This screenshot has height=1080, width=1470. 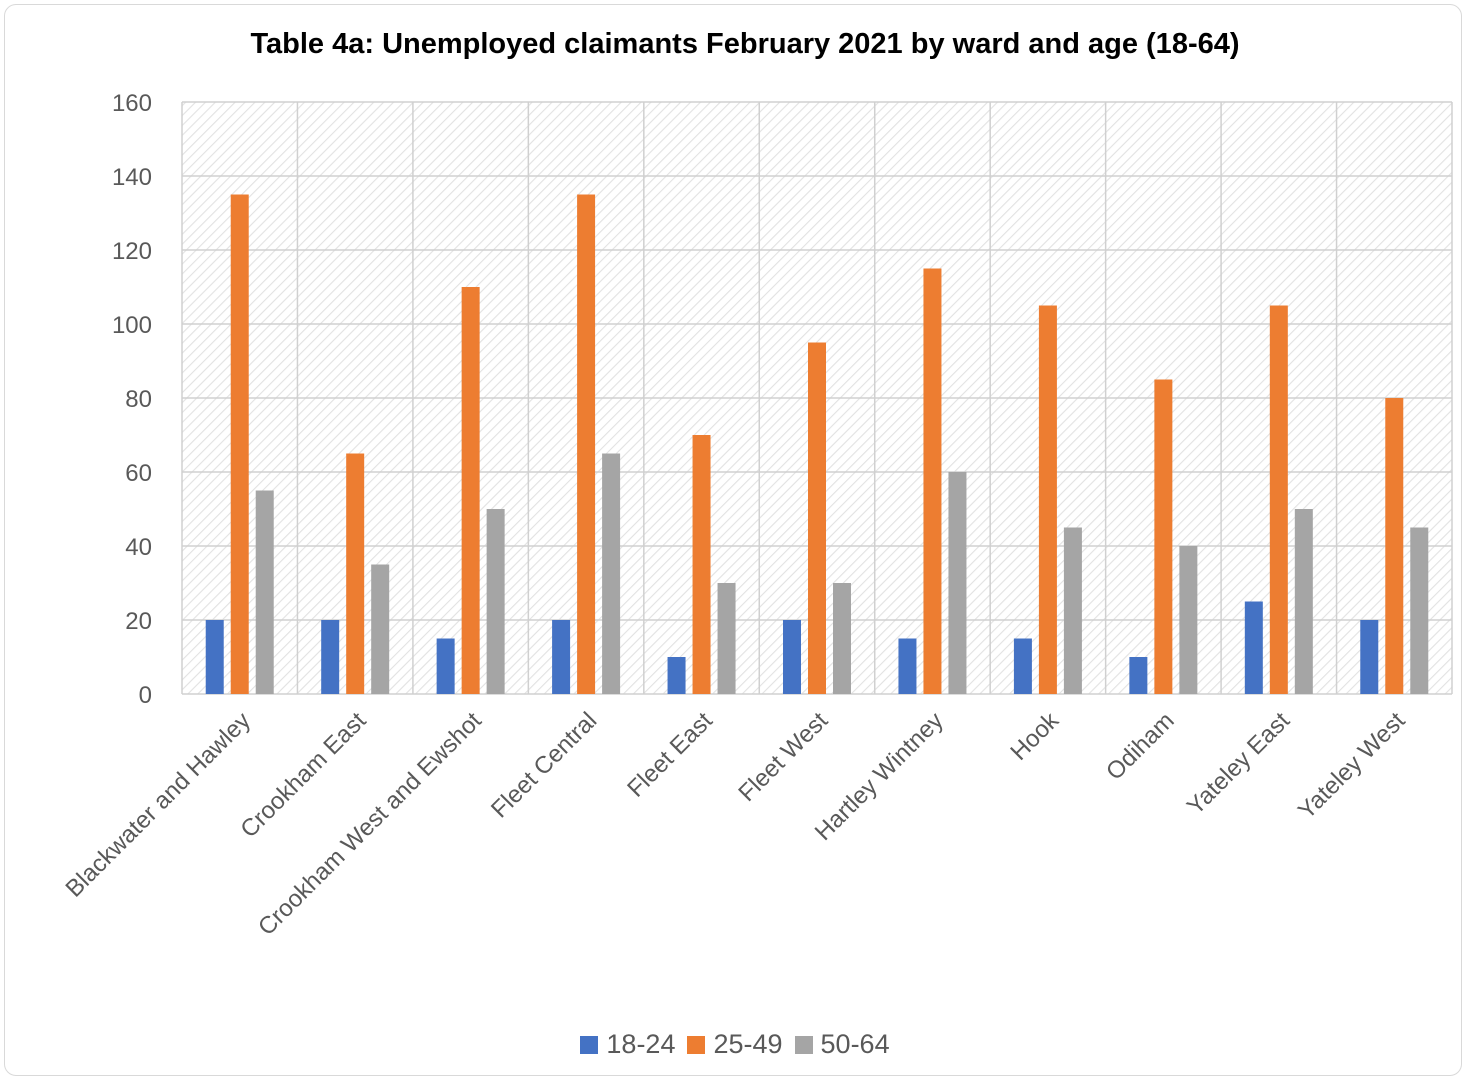 What do you see at coordinates (783, 757) in the screenshot?
I see `x-tick-label: Fleet West` at bounding box center [783, 757].